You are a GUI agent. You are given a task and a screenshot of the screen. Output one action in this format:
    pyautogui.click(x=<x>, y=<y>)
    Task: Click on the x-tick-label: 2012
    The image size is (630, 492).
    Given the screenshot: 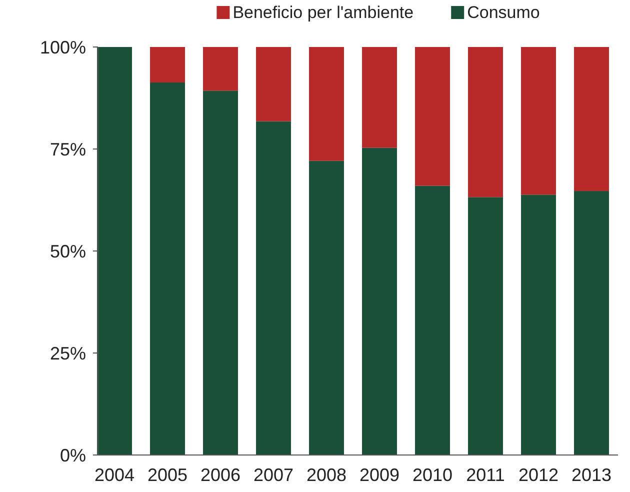 What is the action you would take?
    pyautogui.click(x=538, y=475)
    